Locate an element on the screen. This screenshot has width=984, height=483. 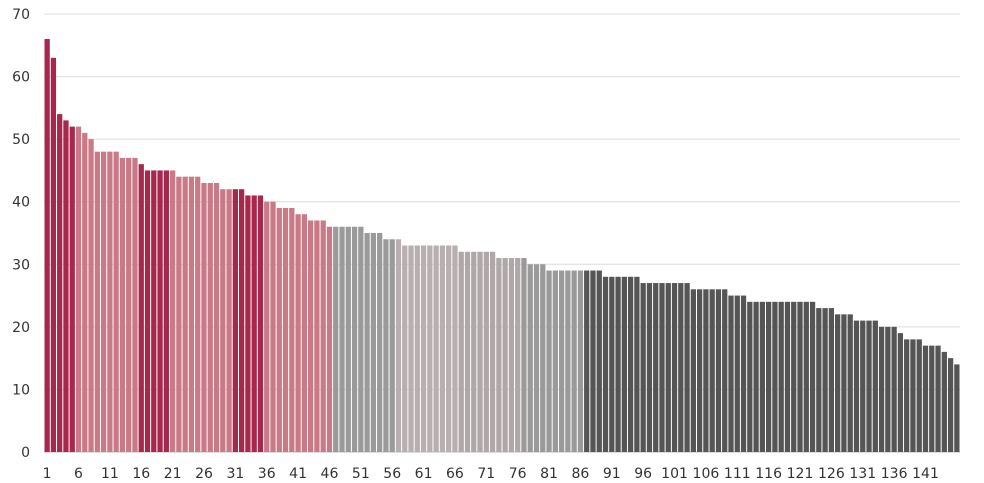
x-tick-label: 46 is located at coordinates (330, 474).